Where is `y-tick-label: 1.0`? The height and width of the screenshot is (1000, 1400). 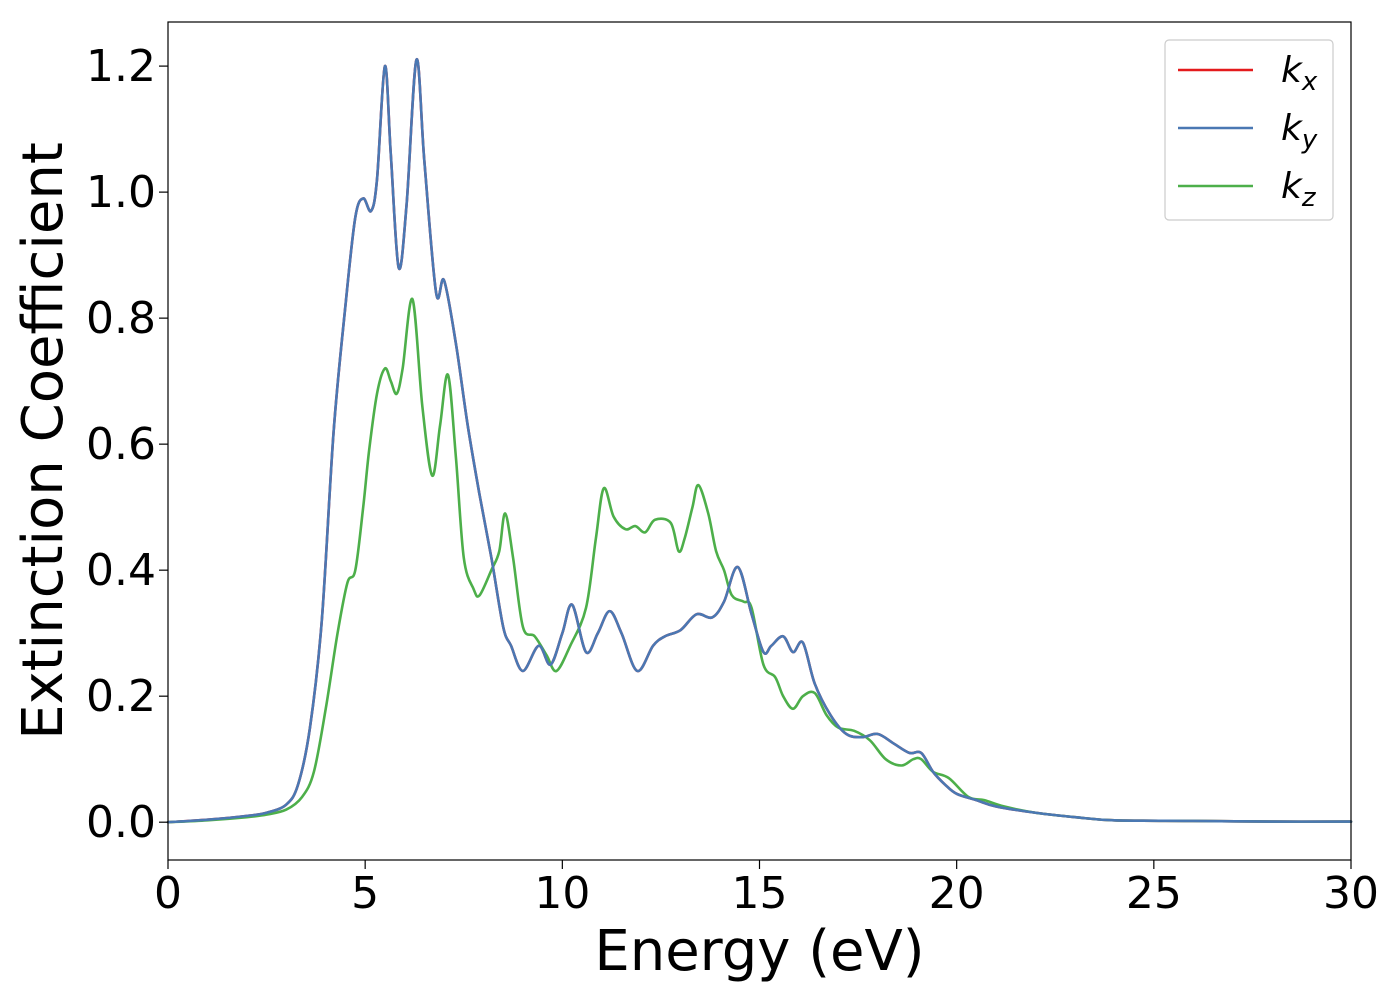
y-tick-label: 1.0 is located at coordinates (121, 192).